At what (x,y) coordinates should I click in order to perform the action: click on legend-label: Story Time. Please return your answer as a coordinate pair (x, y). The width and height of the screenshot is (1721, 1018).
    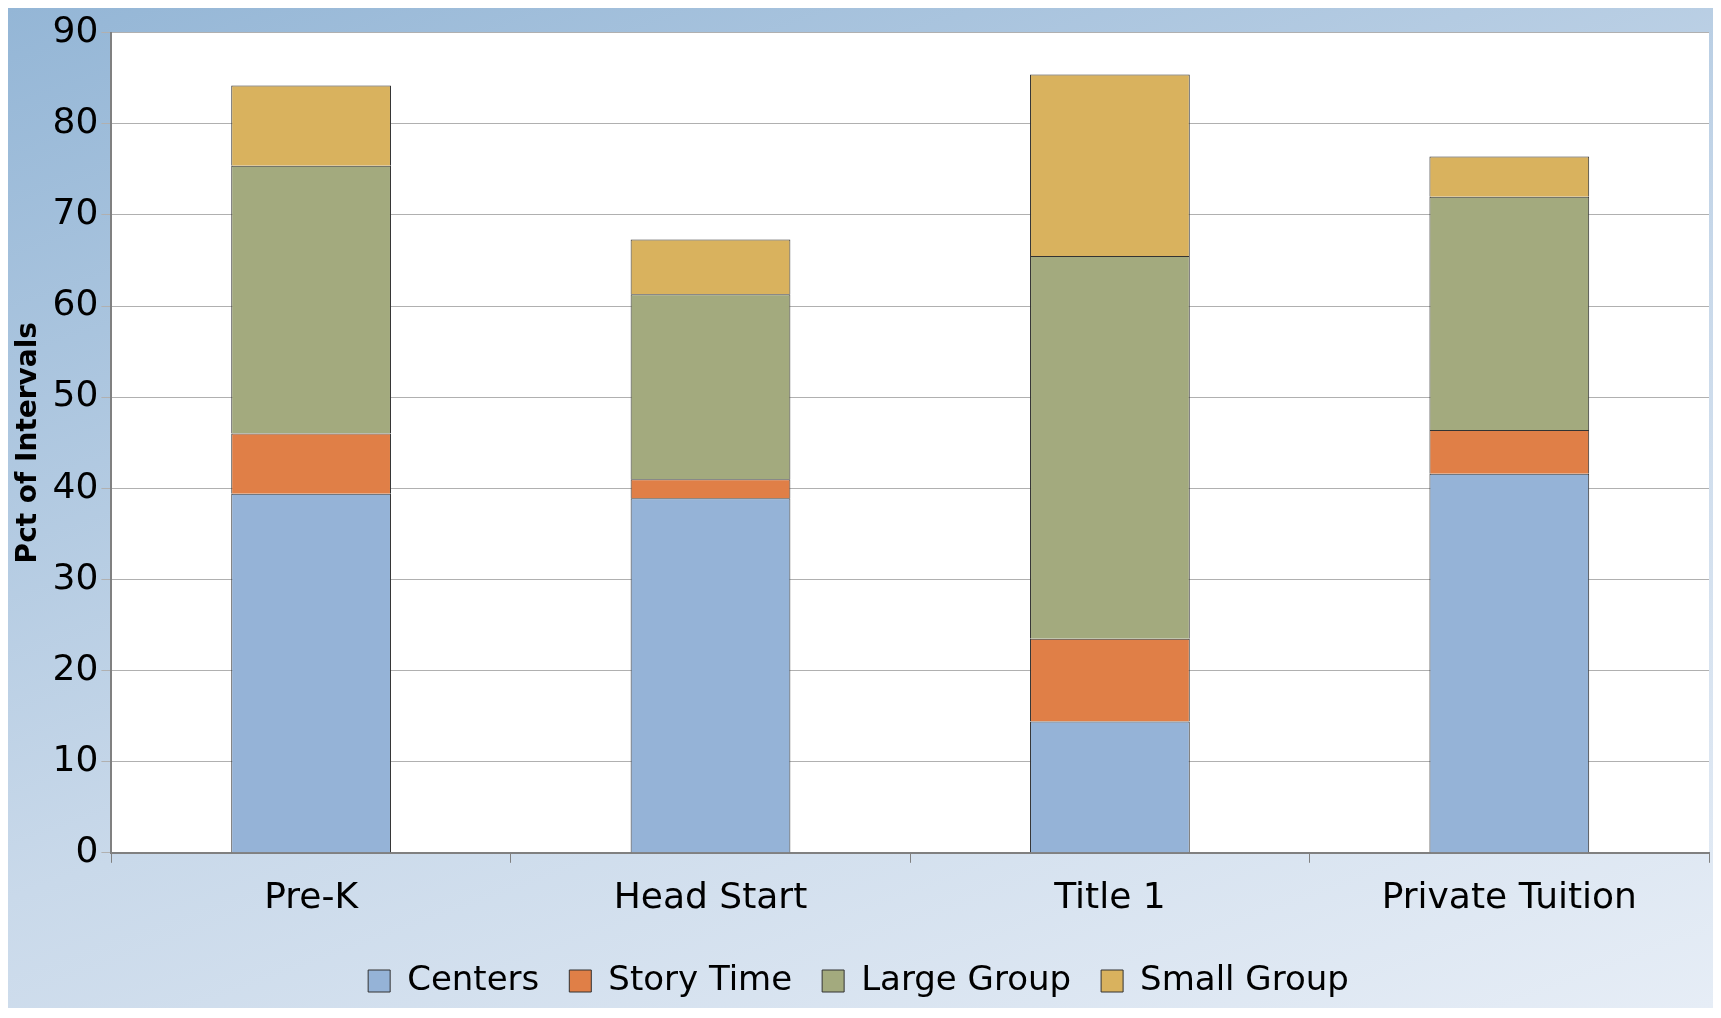
    Looking at the image, I should click on (700, 977).